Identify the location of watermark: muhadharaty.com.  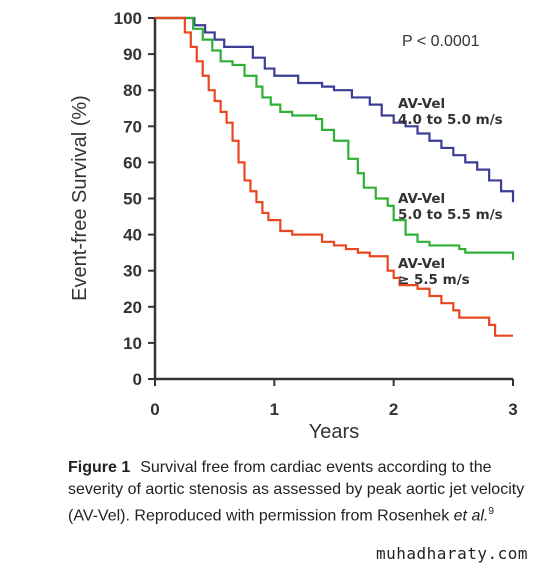
(452, 553).